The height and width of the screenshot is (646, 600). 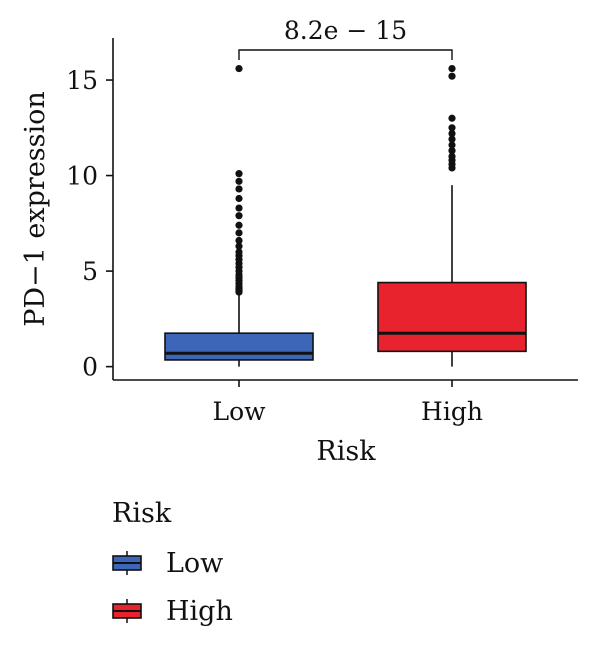 What do you see at coordinates (142, 513) in the screenshot?
I see `legend-title: Risk` at bounding box center [142, 513].